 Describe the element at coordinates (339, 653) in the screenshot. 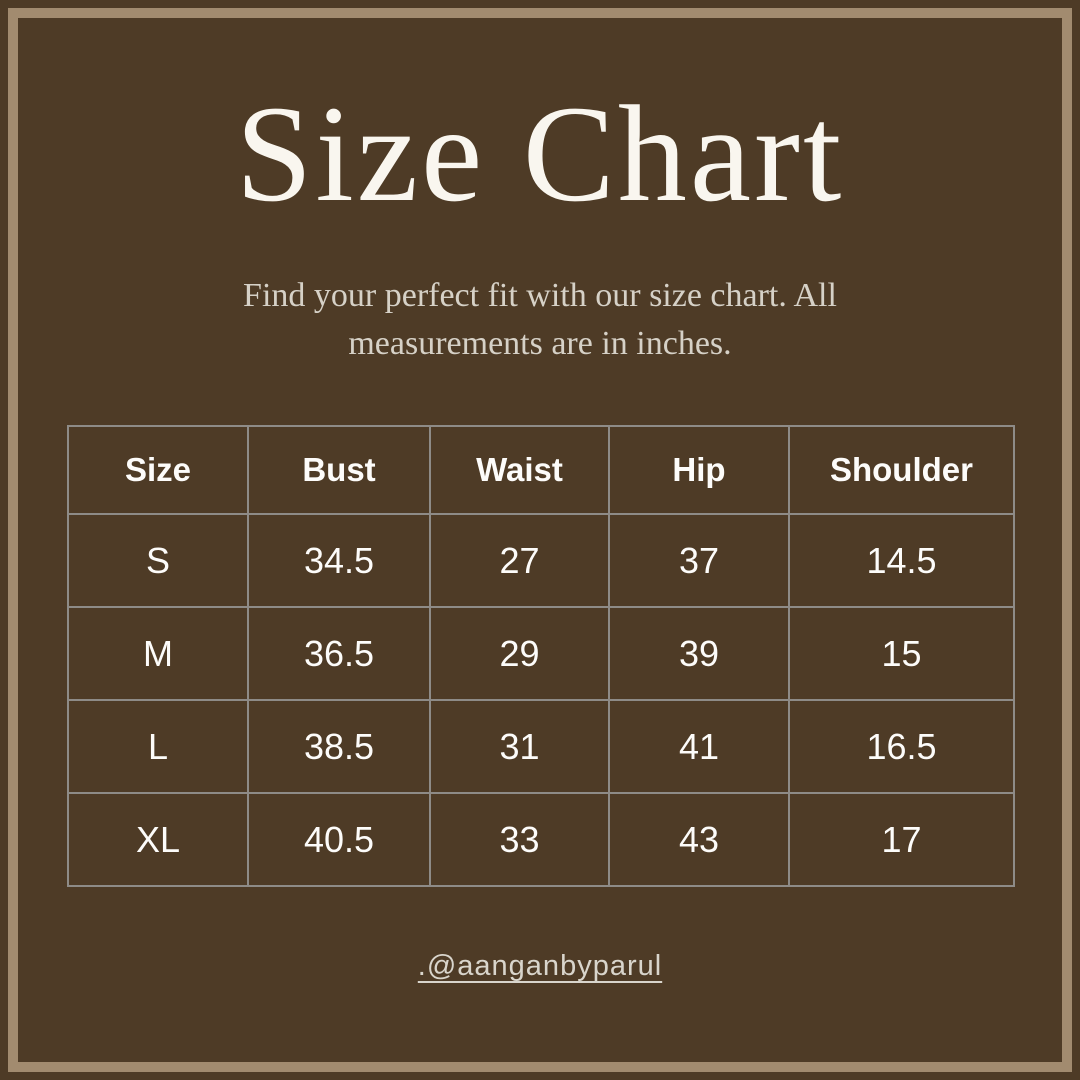

I see `cell-bust: 36.5` at that location.